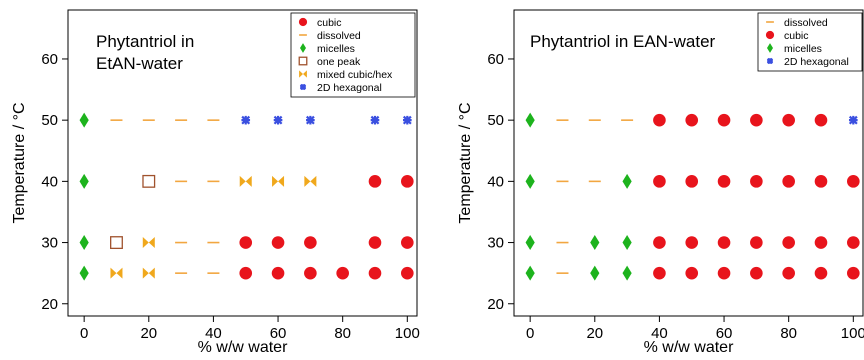 The height and width of the screenshot is (360, 864). What do you see at coordinates (339, 36) in the screenshot?
I see `legend-label: dissolved` at bounding box center [339, 36].